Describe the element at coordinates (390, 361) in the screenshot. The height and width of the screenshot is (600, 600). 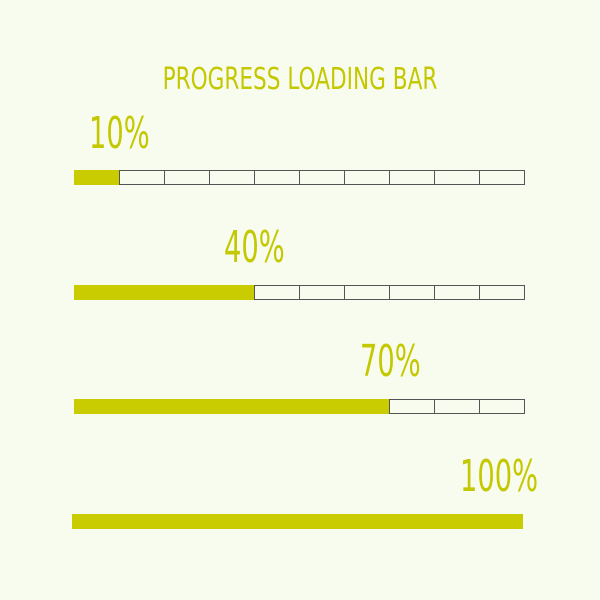
I see `progress-label: 70%` at that location.